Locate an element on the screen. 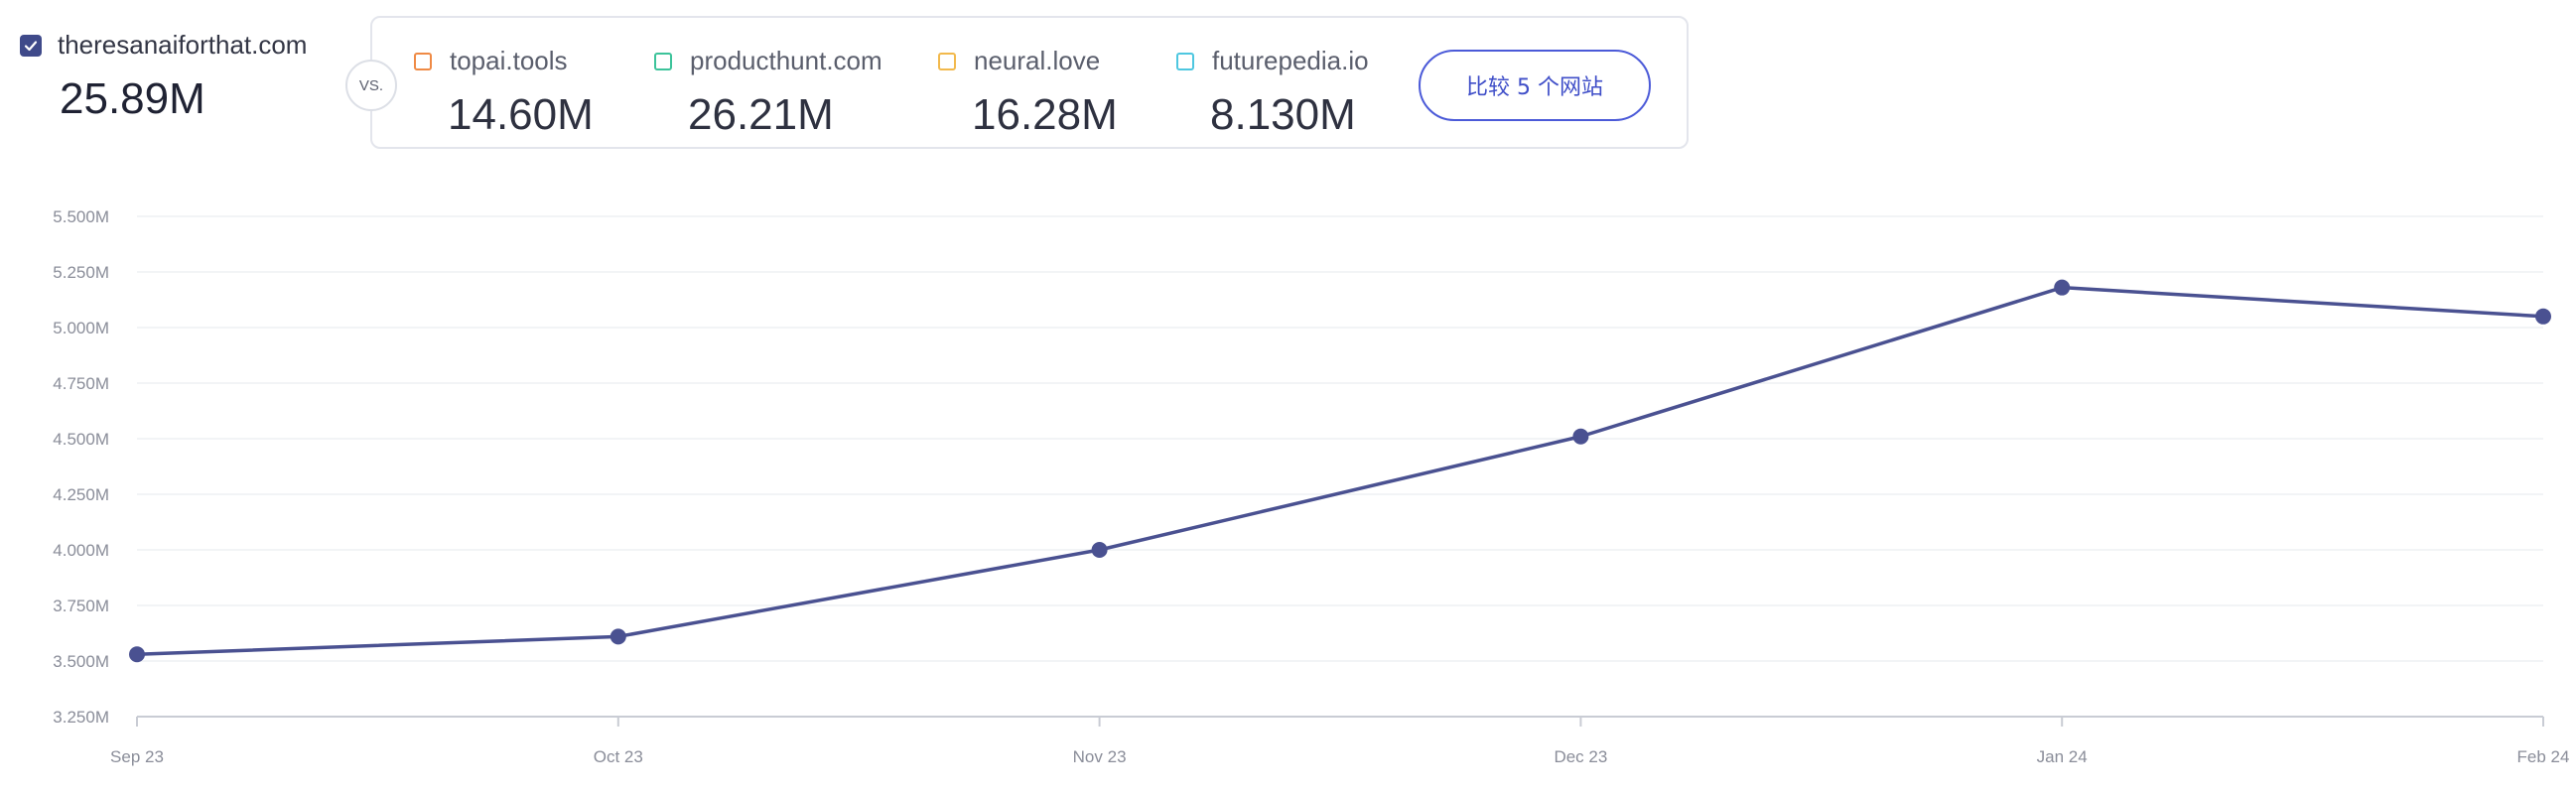 The height and width of the screenshot is (798, 2576). compare-sites-button: 比较 5 个网站 is located at coordinates (1535, 86).